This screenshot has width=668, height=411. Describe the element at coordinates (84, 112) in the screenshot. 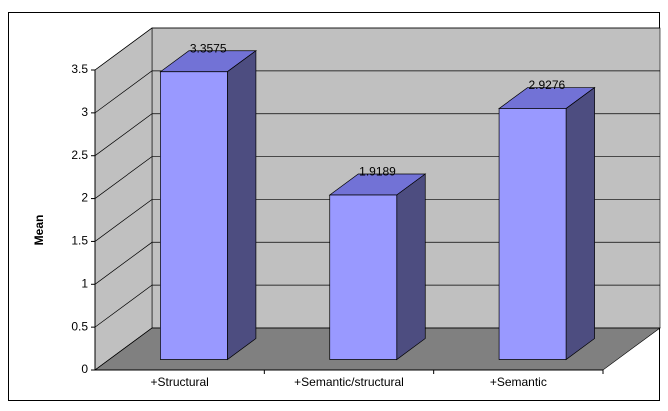

I see `y-tick-label: 3` at that location.